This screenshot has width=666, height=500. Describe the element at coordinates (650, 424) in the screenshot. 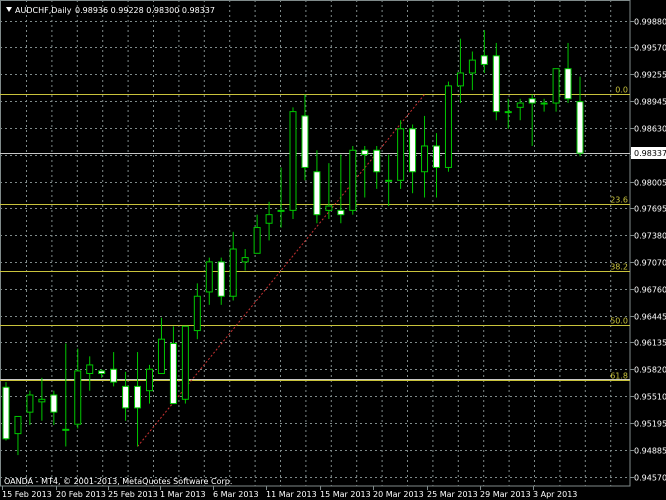

I see `y-tick-label: 0.95195` at that location.